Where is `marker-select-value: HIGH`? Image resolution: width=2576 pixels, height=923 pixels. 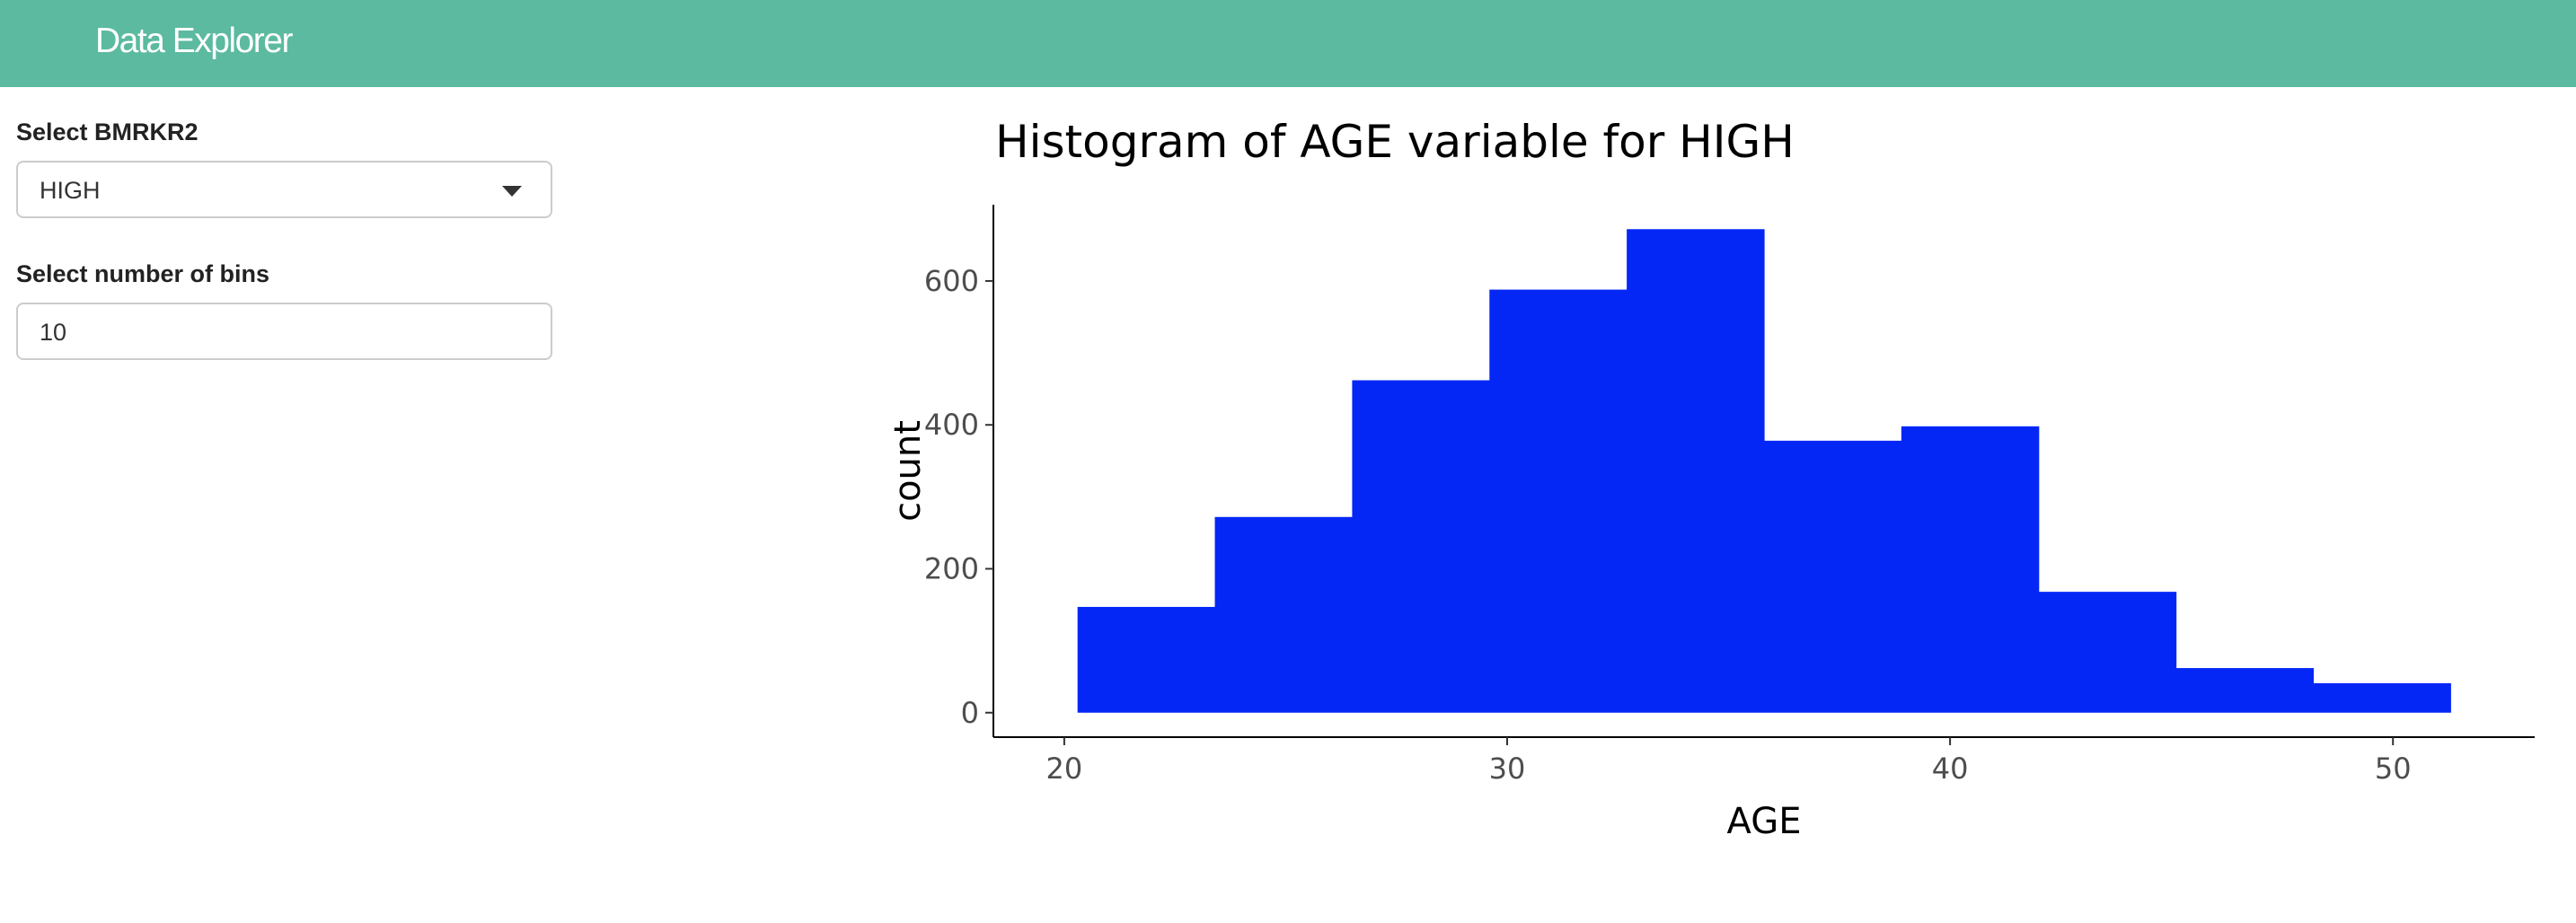 marker-select-value: HIGH is located at coordinates (70, 190).